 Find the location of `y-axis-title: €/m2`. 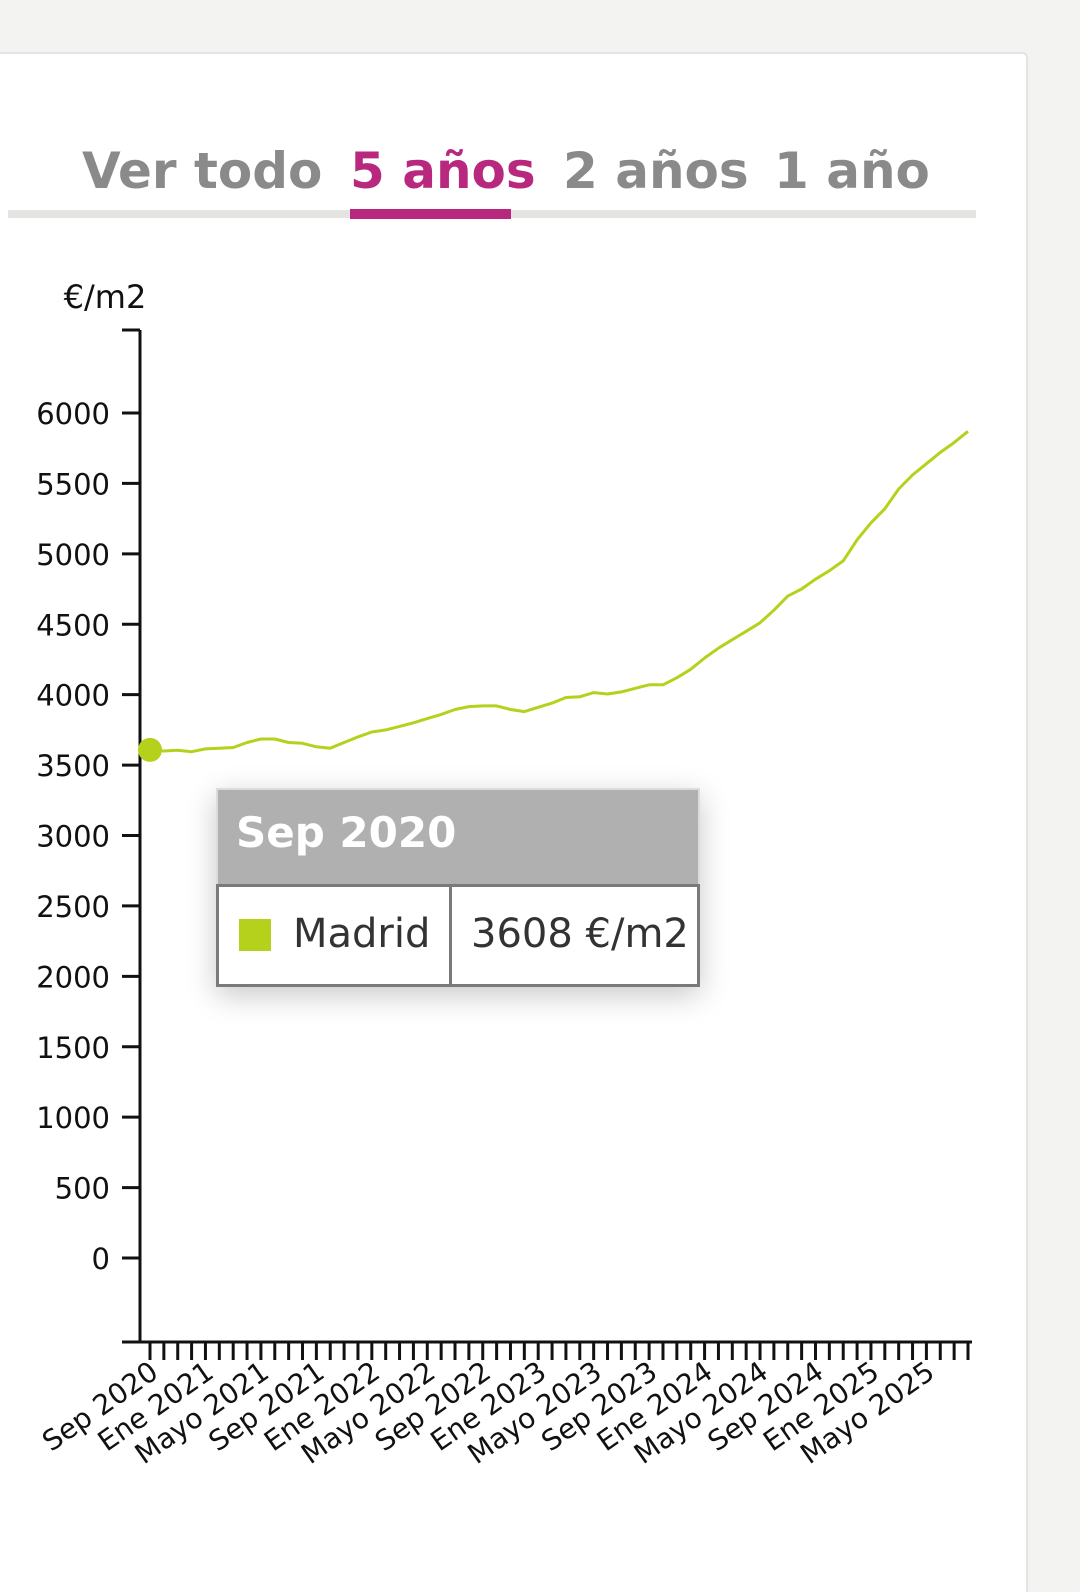

y-axis-title: €/m2 is located at coordinates (105, 297).